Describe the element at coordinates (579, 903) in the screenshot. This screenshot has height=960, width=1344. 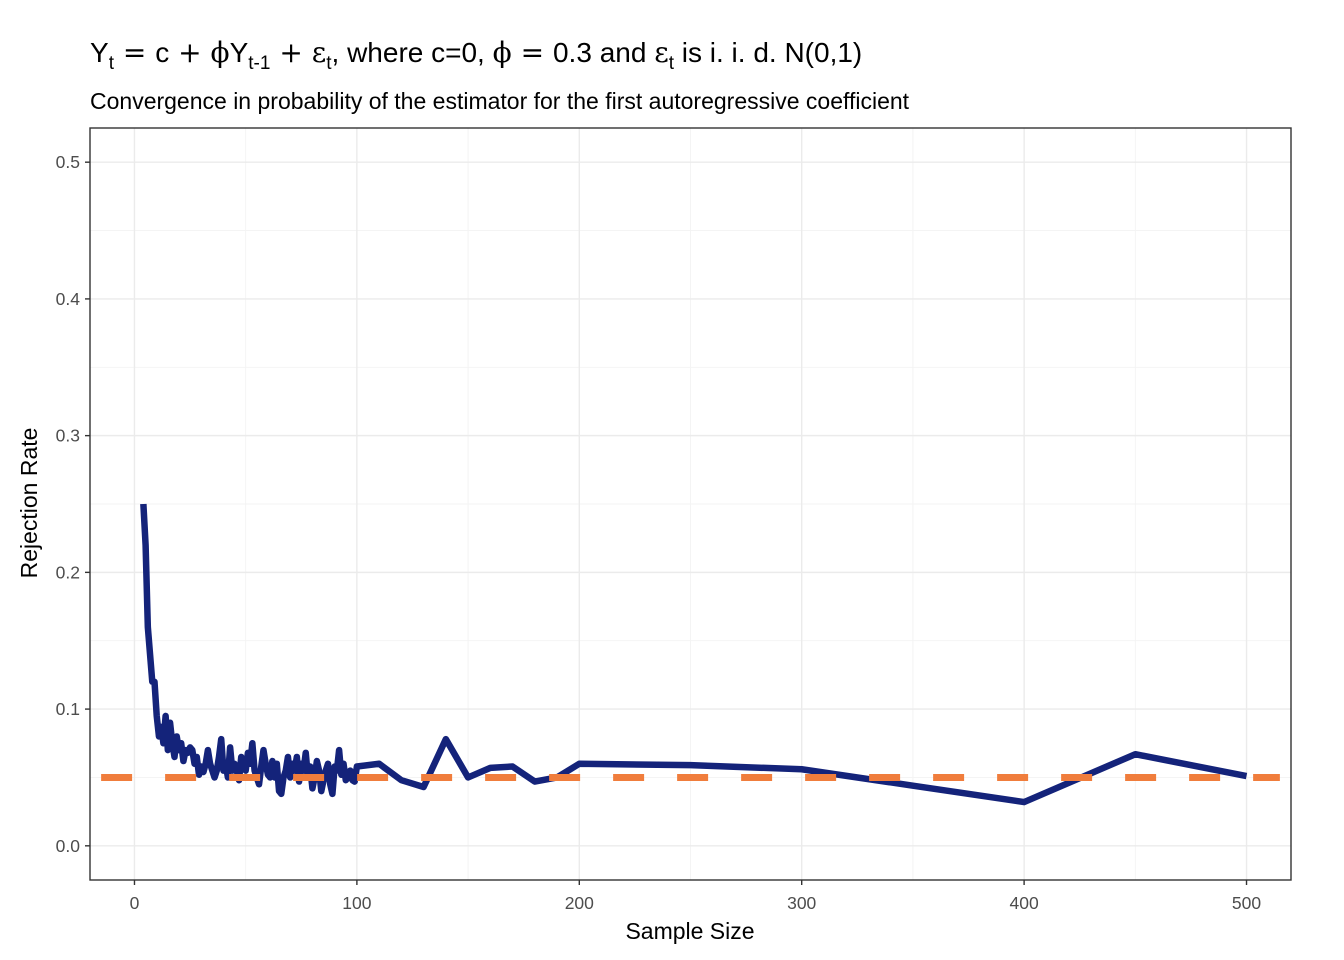
I see `x-tick-label: 200` at that location.